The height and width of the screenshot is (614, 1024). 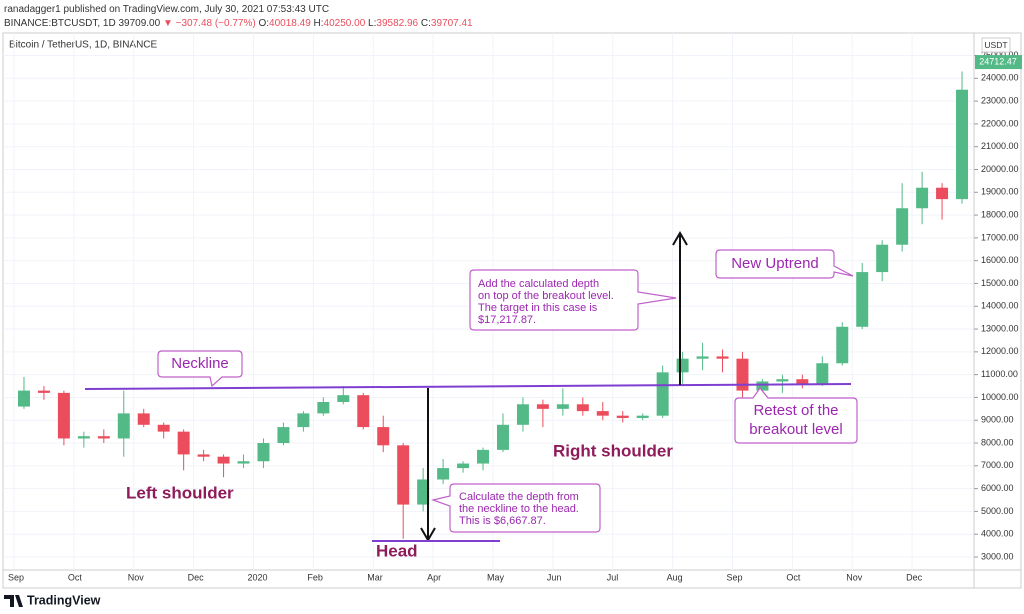 What do you see at coordinates (372, 23) in the screenshot?
I see `l-label: L:` at bounding box center [372, 23].